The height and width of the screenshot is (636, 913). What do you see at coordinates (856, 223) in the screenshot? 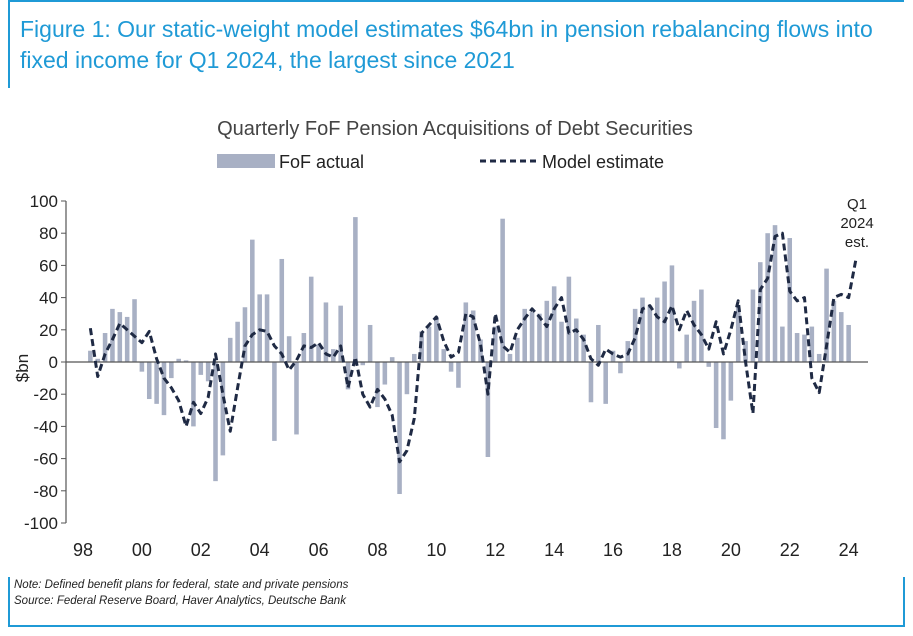
I see `q1-2024-annotation: Q1 2024 est.` at bounding box center [856, 223].